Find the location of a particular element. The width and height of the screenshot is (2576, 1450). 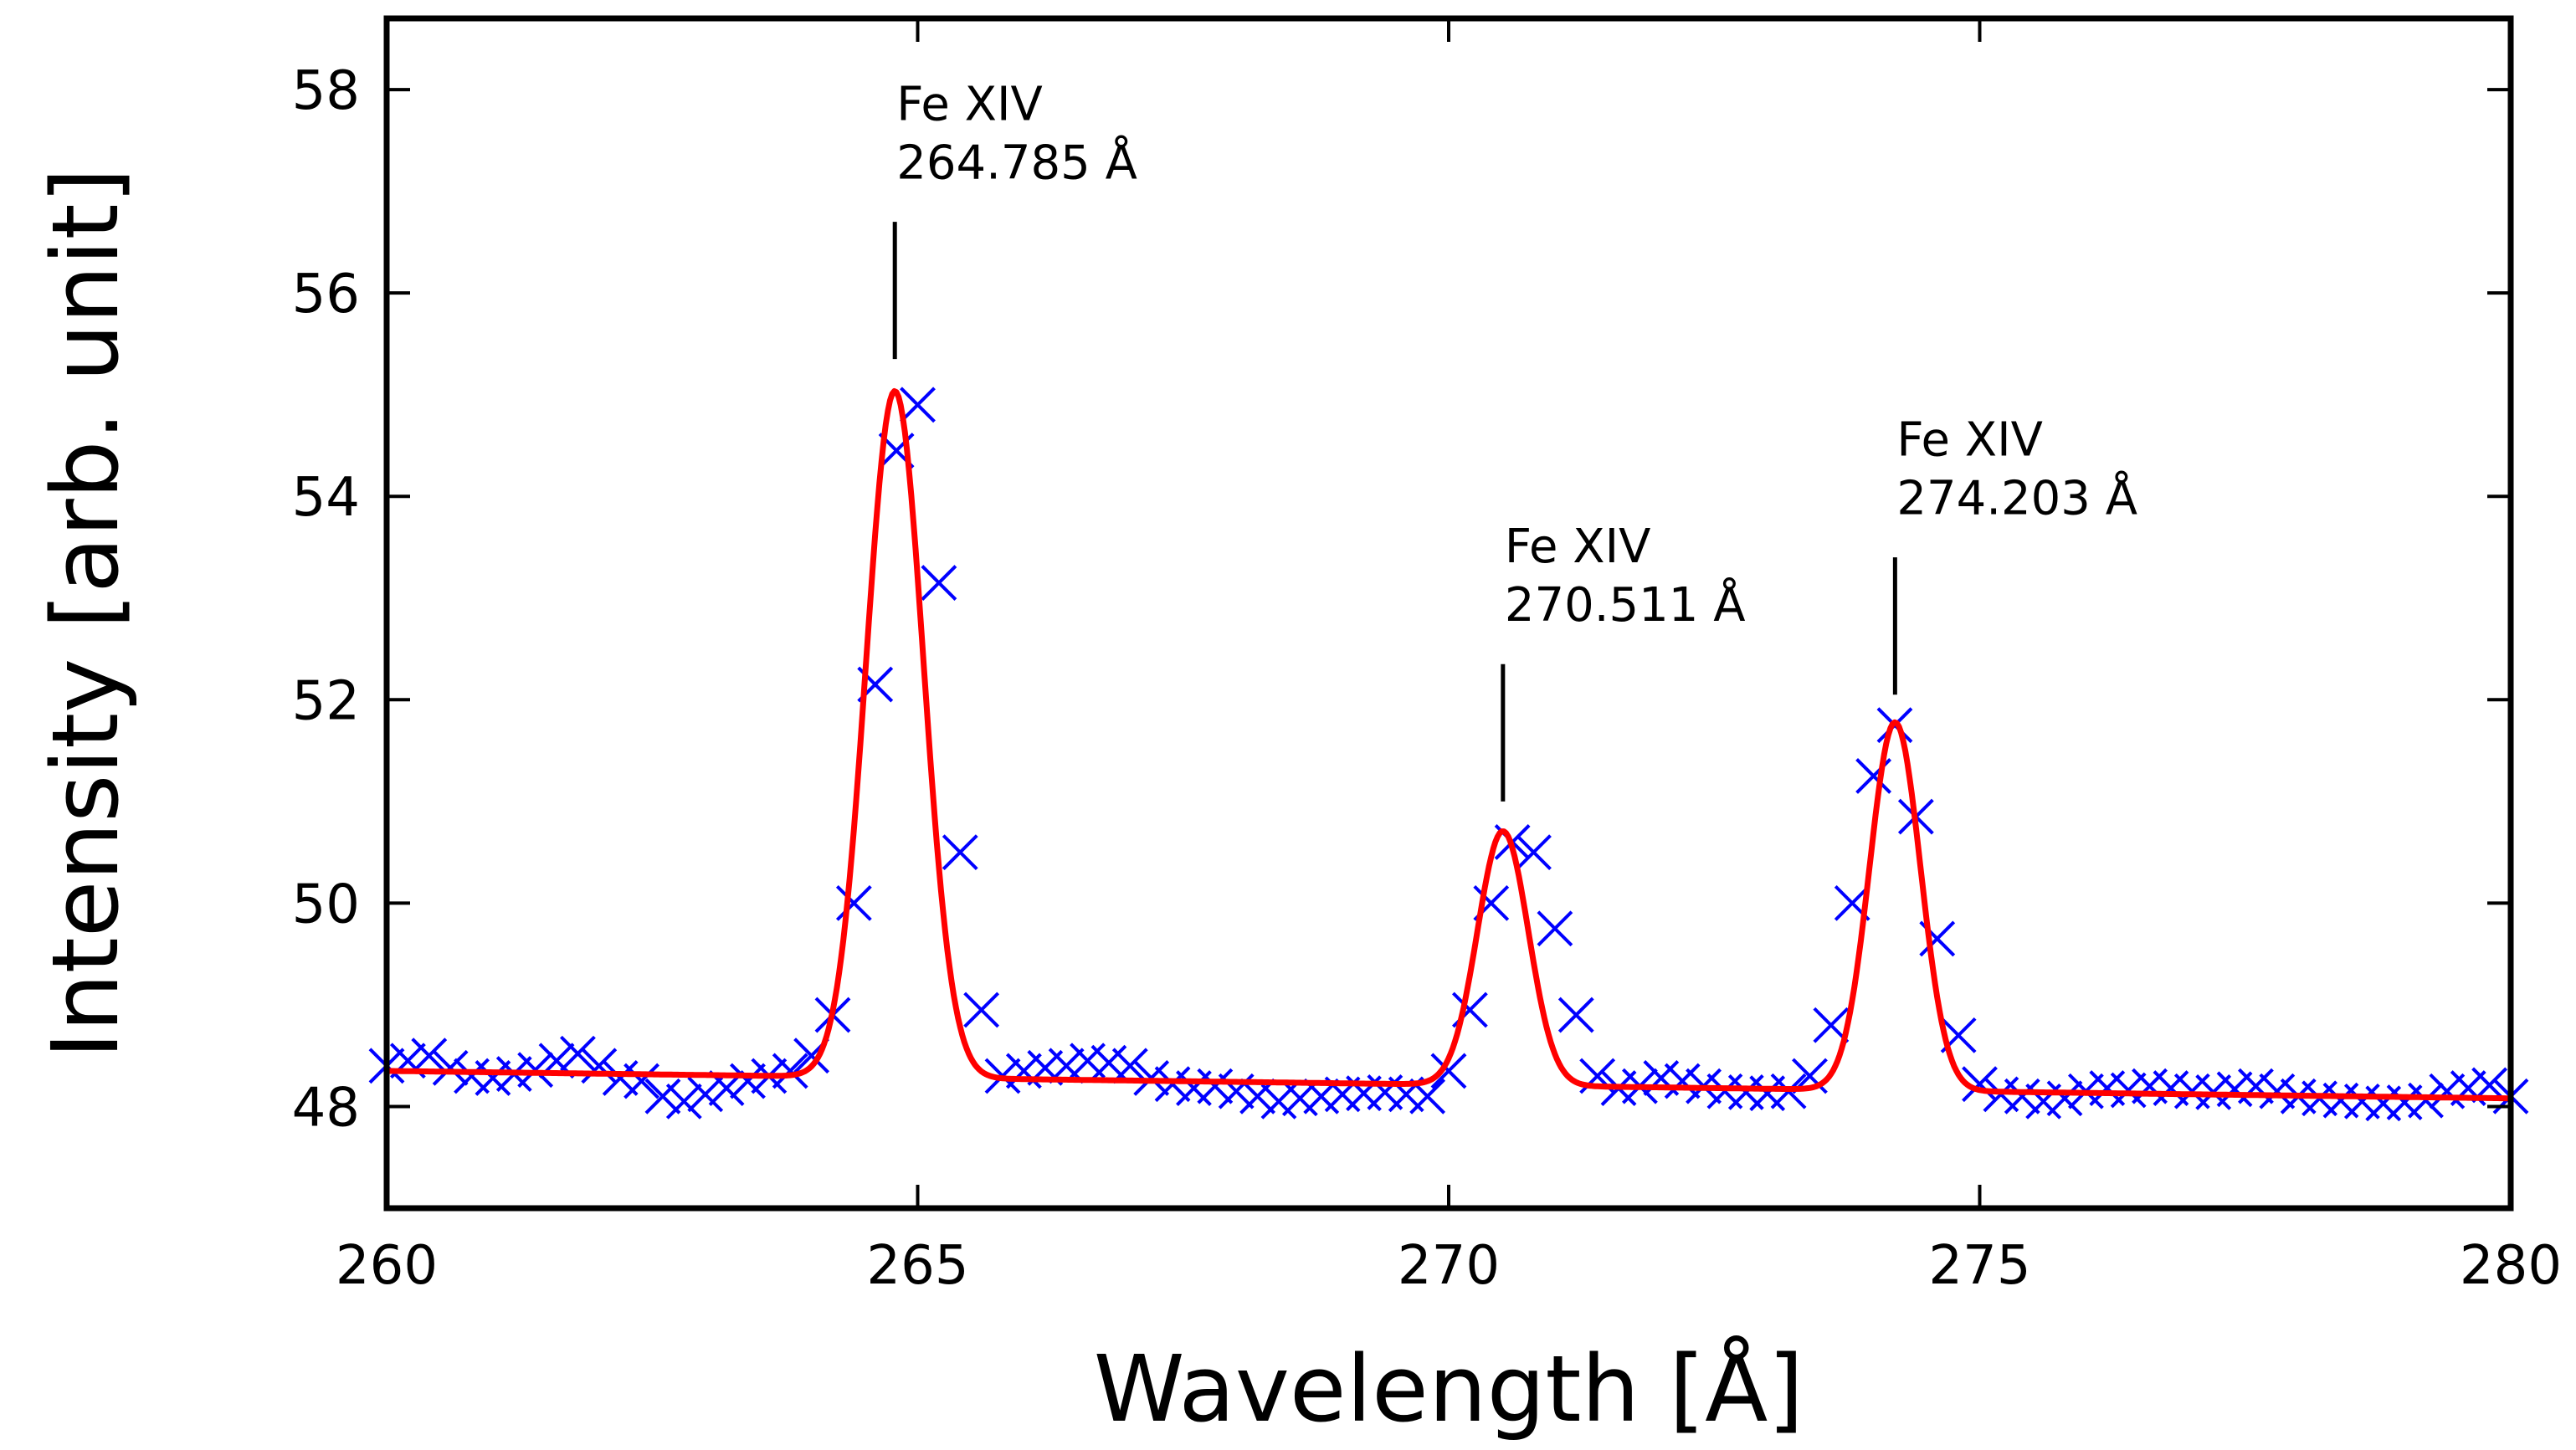

x-tick-label: 260 is located at coordinates (387, 1266).